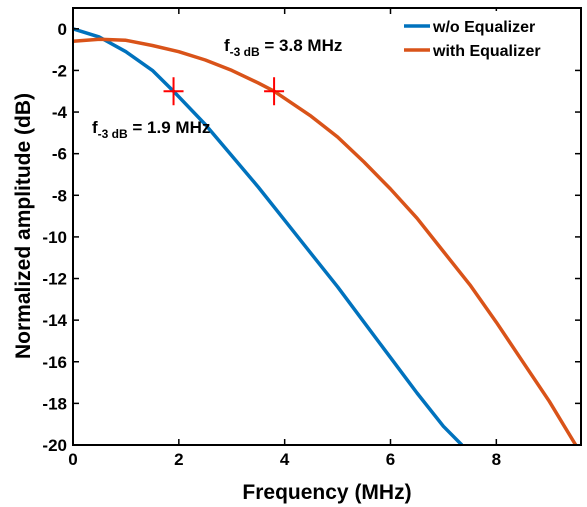 This screenshot has height=507, width=587. I want to click on legend-box, so click(490, 37).